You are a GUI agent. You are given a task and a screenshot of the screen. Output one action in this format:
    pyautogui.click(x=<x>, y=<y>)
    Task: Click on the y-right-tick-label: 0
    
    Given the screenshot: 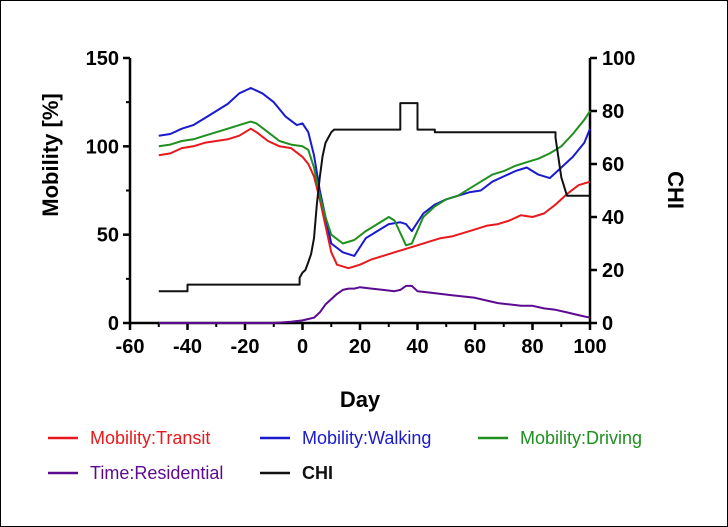 What is the action you would take?
    pyautogui.click(x=607, y=324)
    